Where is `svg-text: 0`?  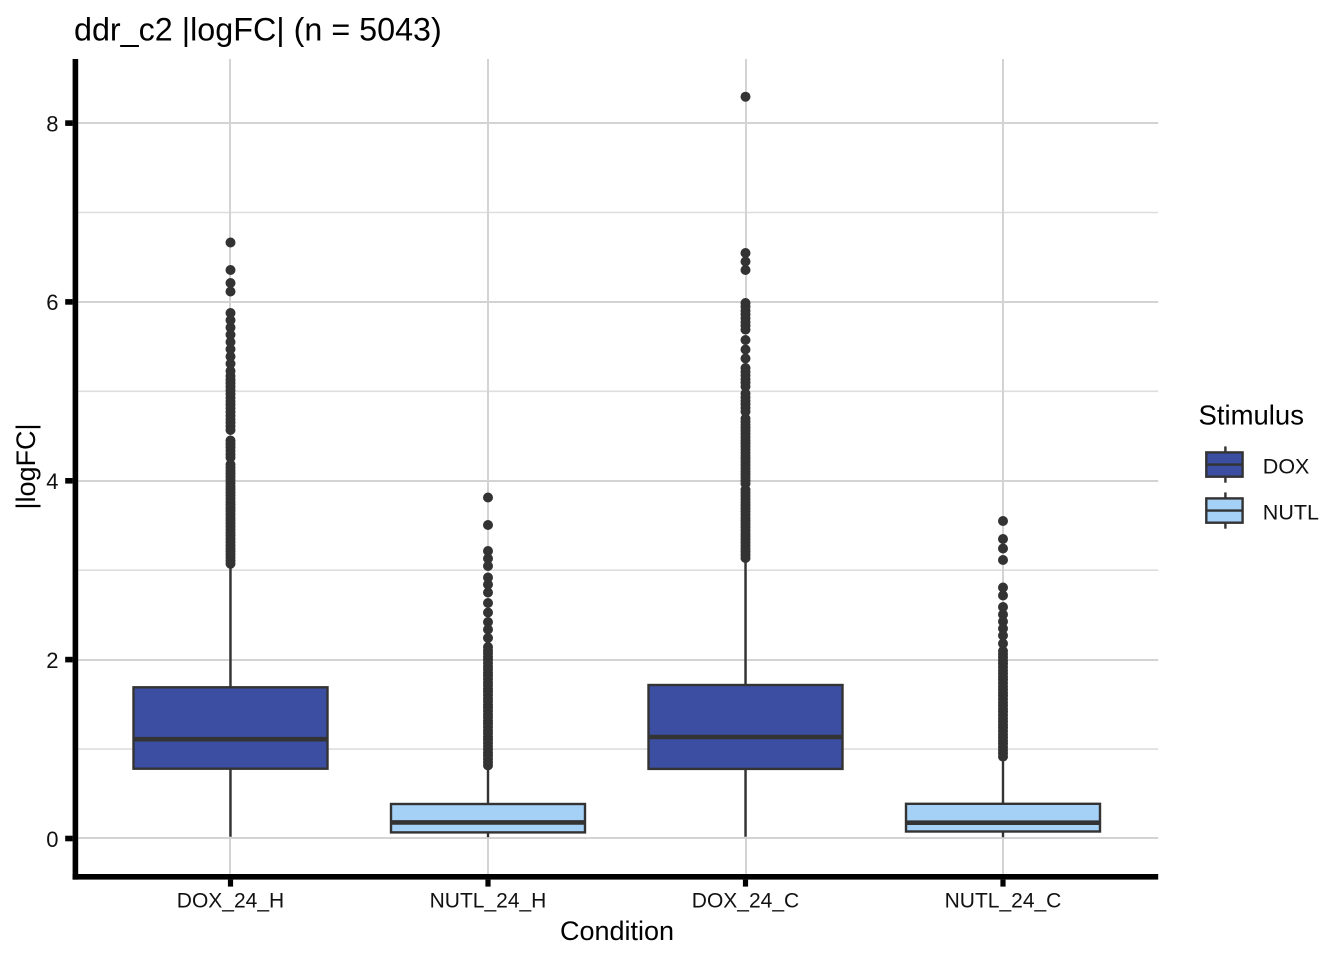
svg-text: 0 is located at coordinates (52, 839).